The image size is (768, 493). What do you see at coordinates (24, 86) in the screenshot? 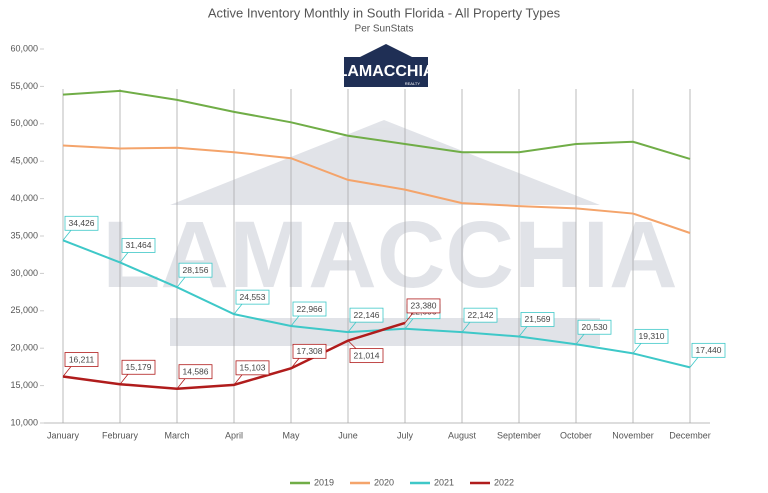
I see `y-tick-label: 55,000` at bounding box center [24, 86].